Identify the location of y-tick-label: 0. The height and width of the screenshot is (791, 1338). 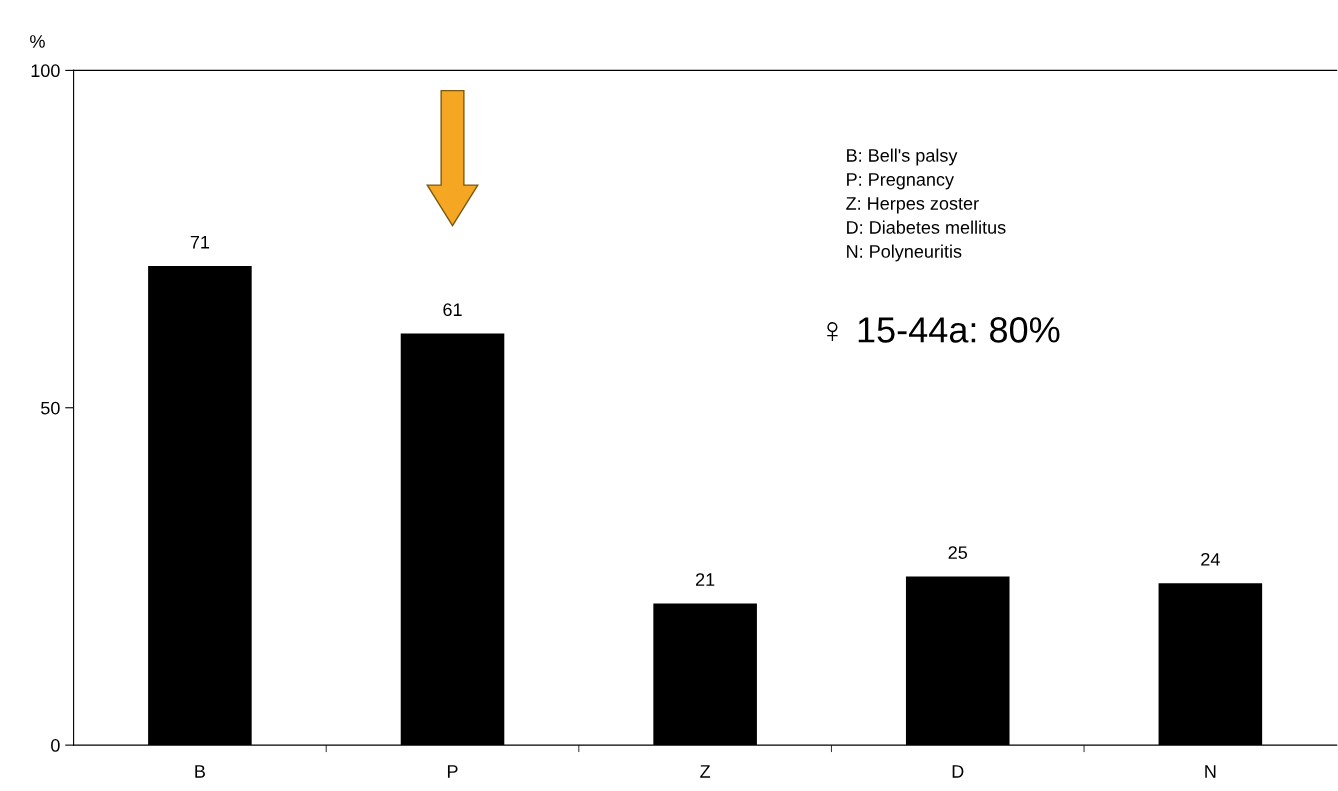
(55, 745).